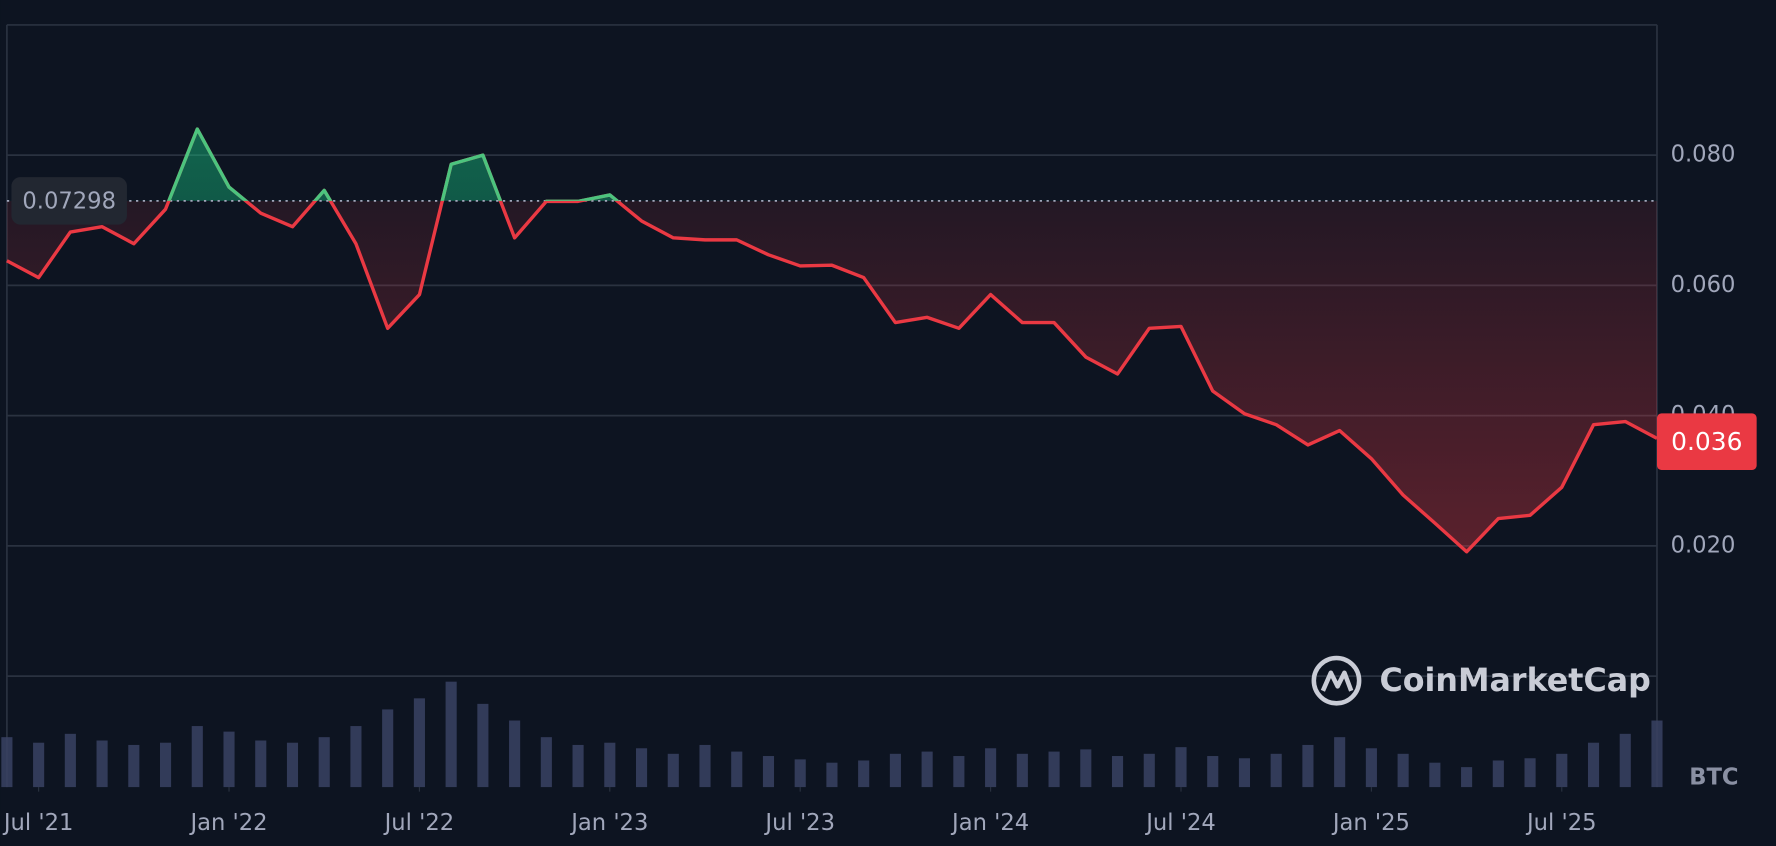 The height and width of the screenshot is (846, 1776). I want to click on baseline-badge, so click(69, 201).